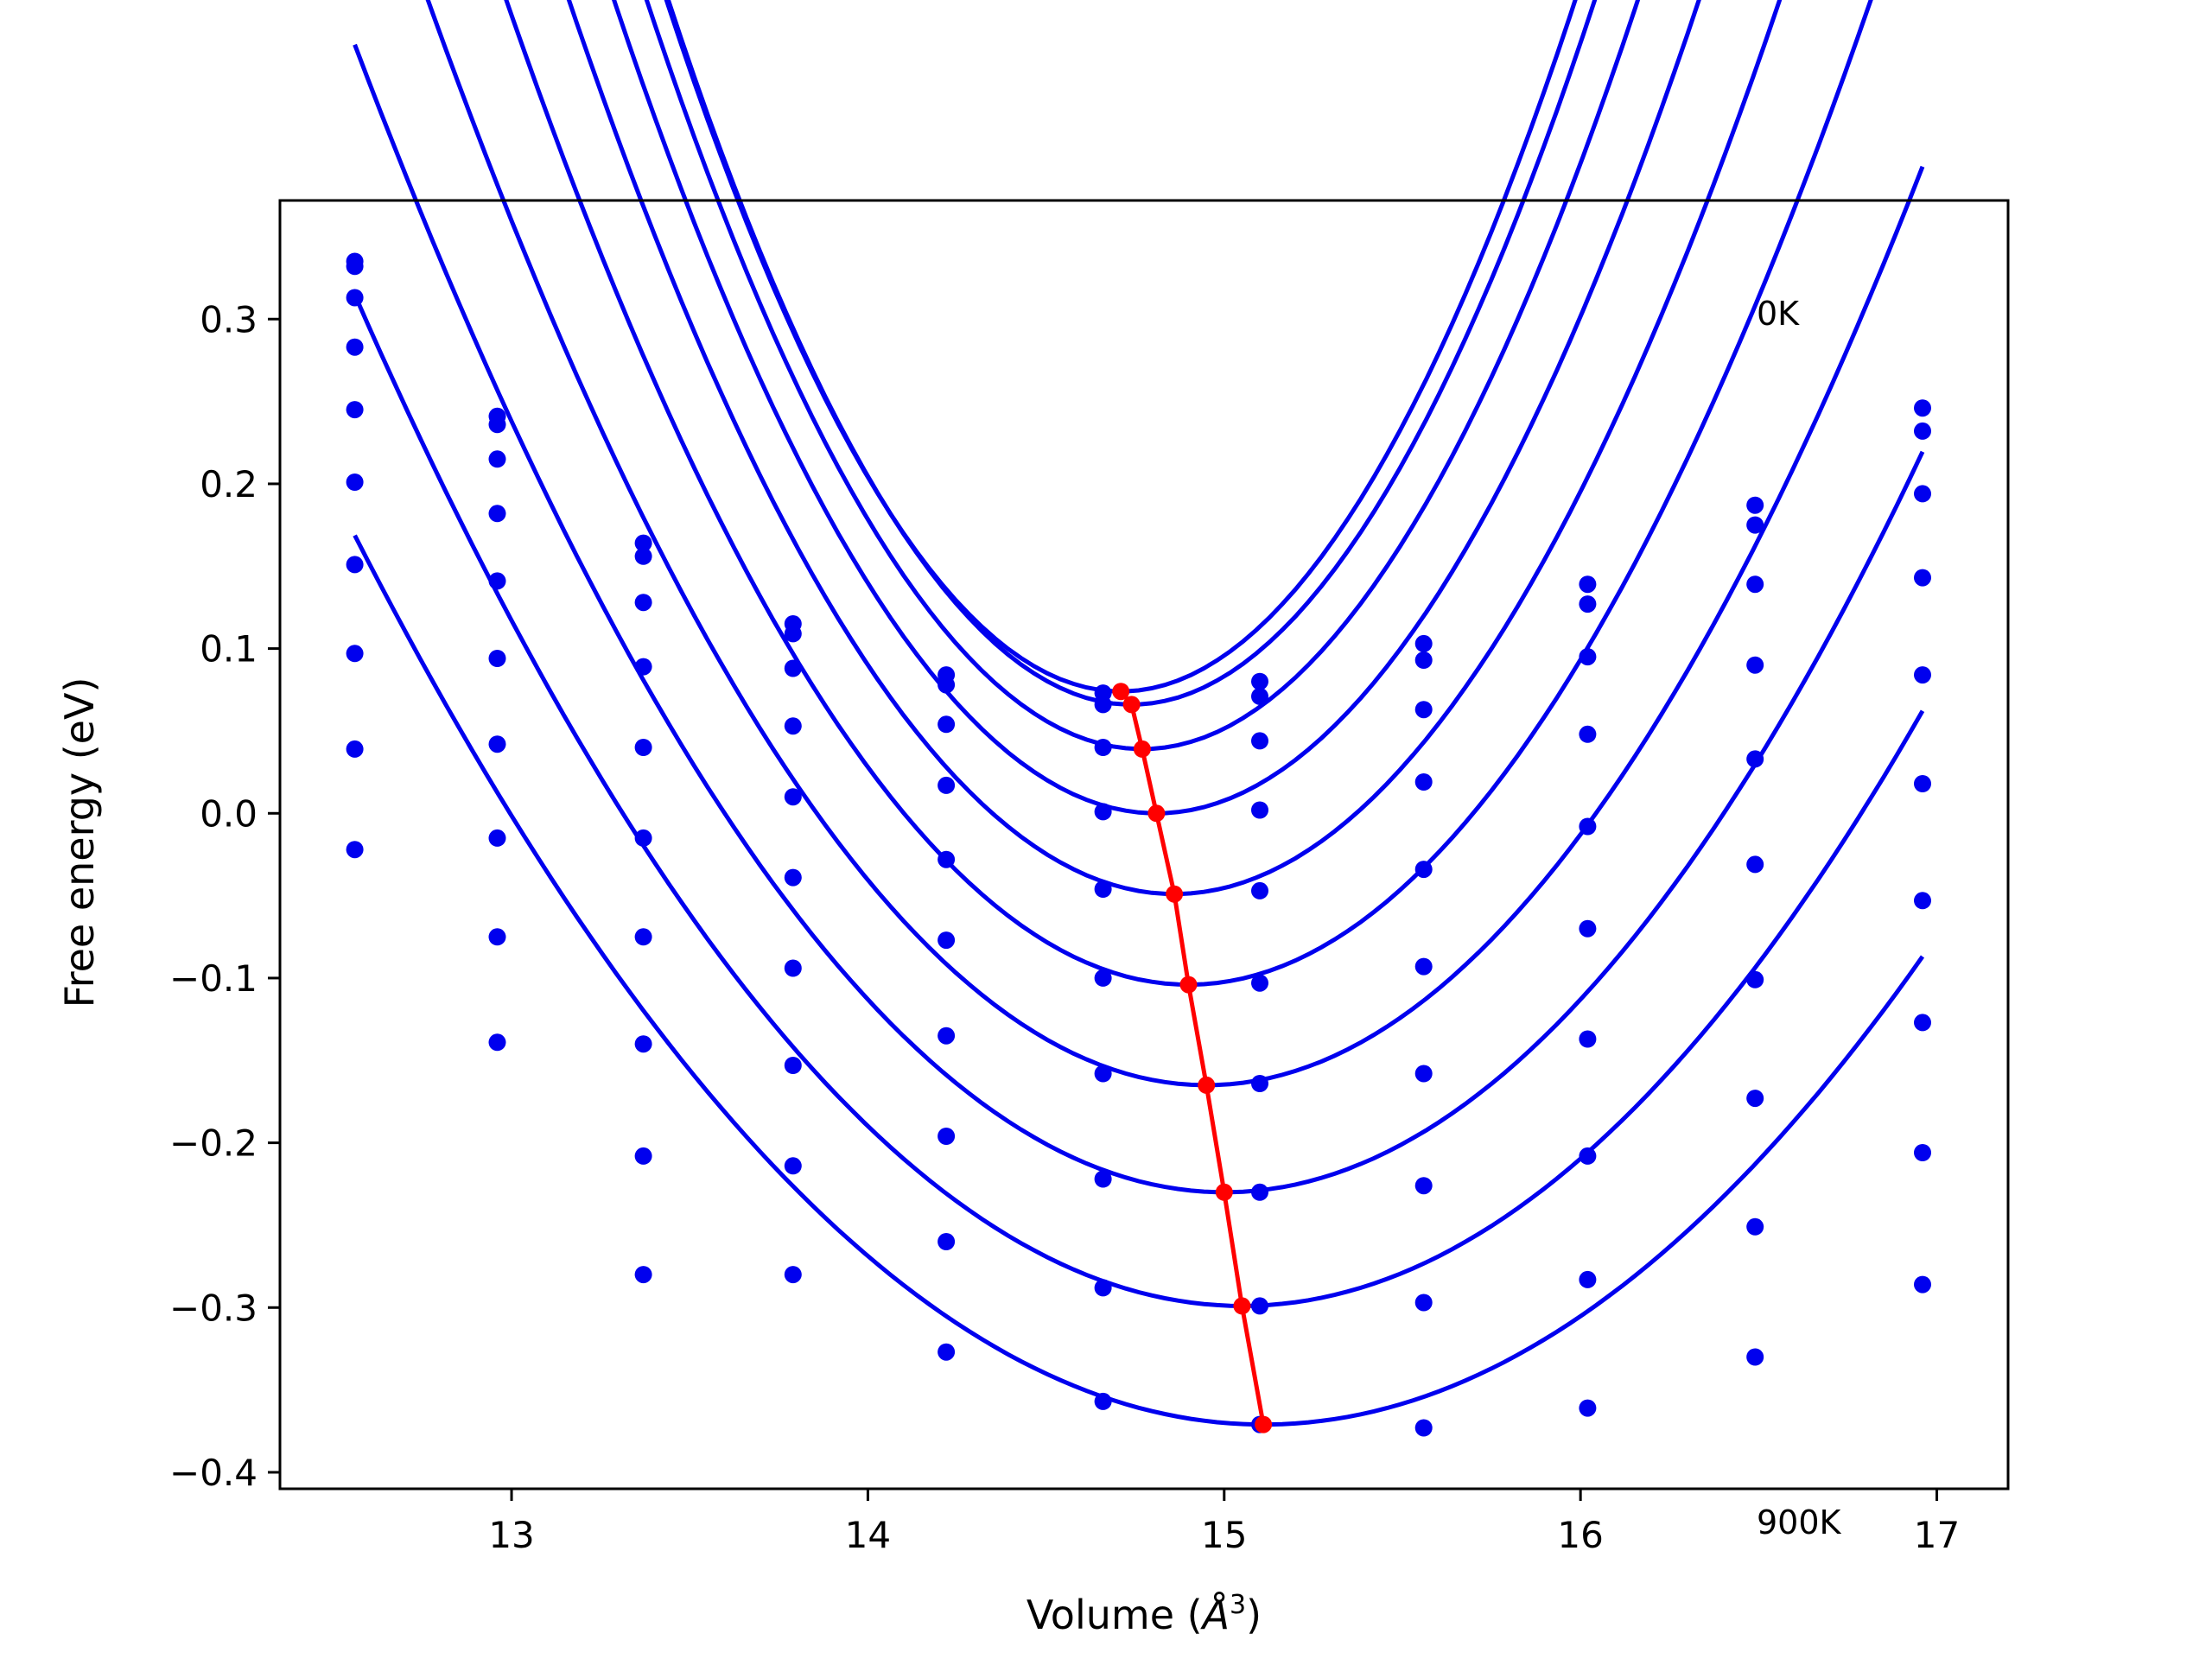 Image resolution: width=2212 pixels, height=1659 pixels. I want to click on x-axis-label: Volume (Å3), so click(1144, 1614).